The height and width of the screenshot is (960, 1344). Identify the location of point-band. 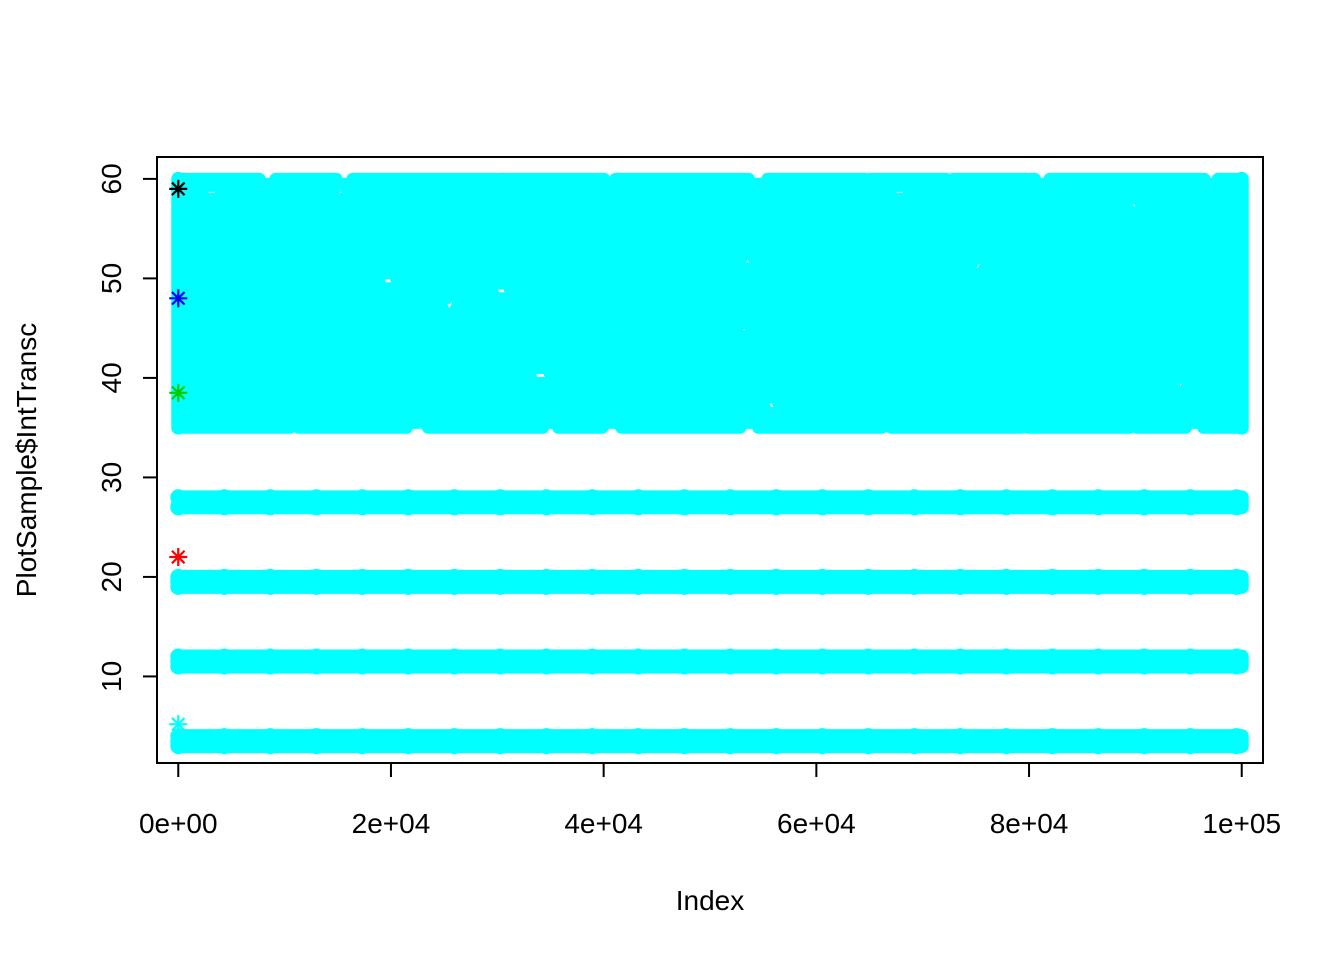
(709, 502).